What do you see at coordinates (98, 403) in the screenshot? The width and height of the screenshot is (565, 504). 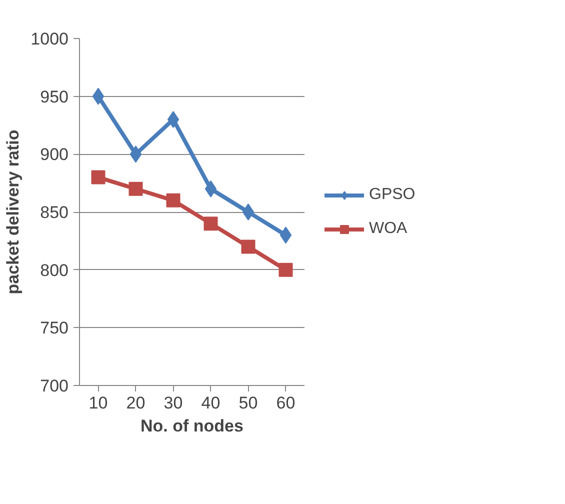 I see `x-tick-label: 10` at bounding box center [98, 403].